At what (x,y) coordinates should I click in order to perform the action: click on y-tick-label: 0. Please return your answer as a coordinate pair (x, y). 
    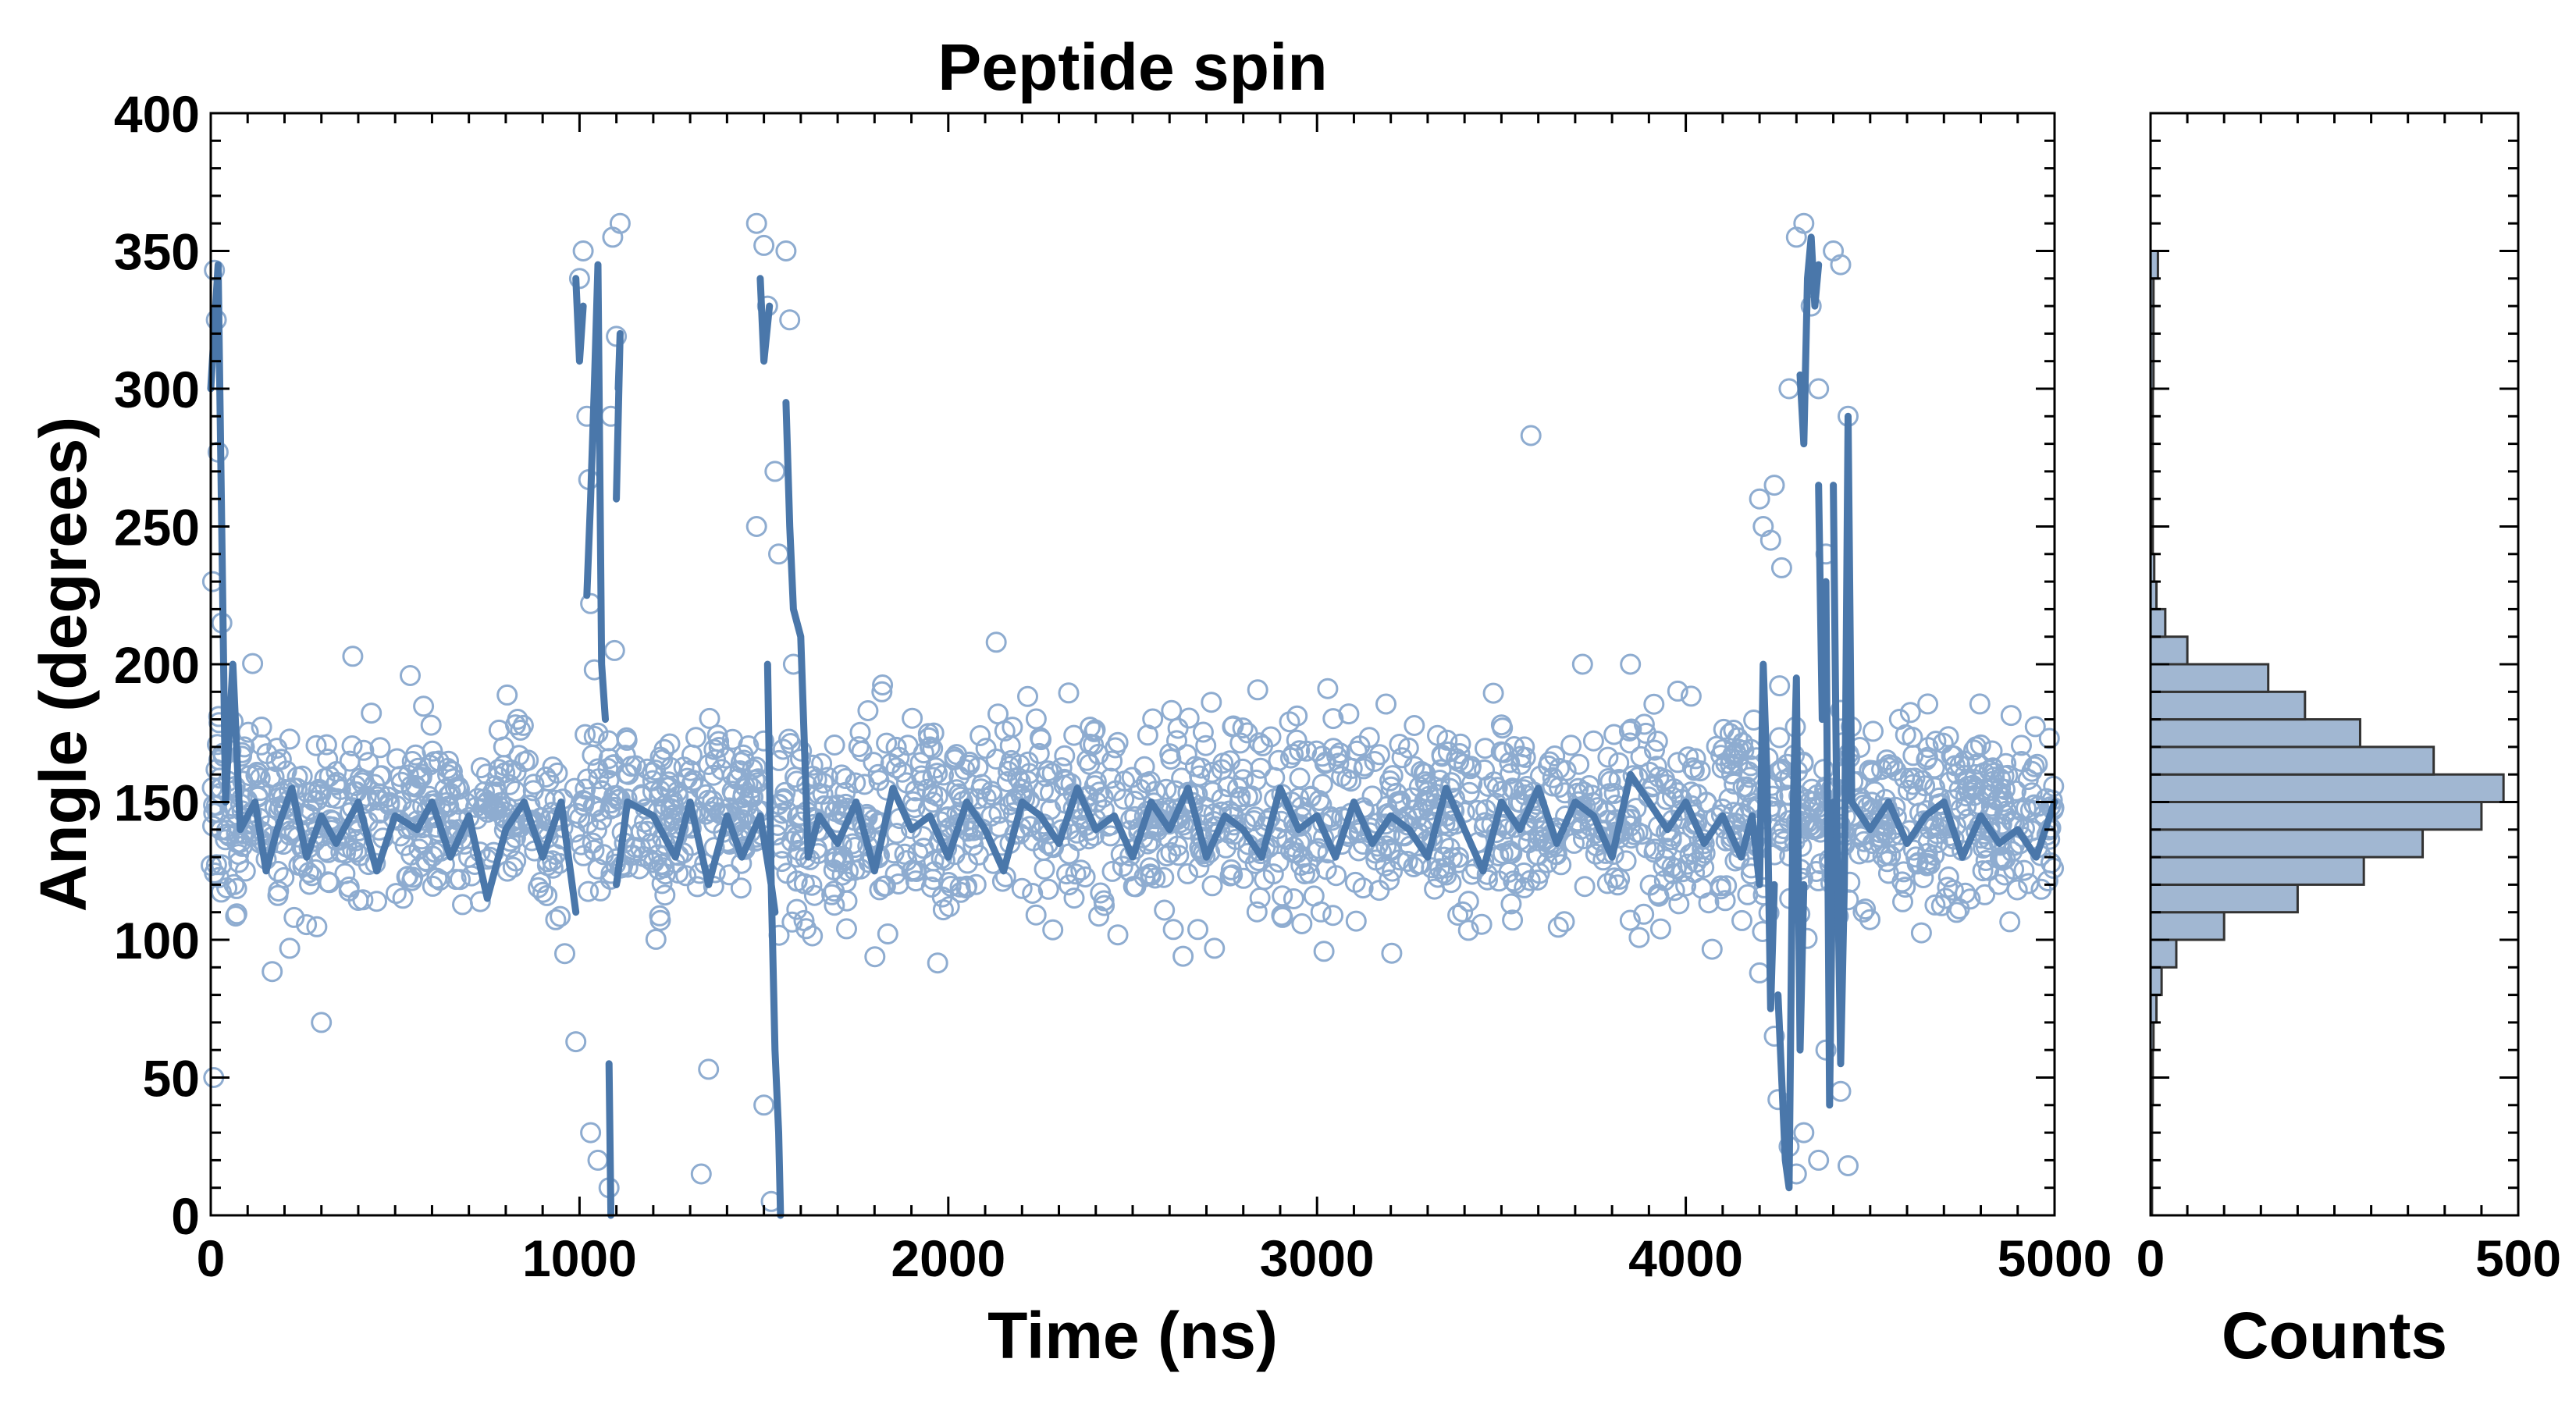
    Looking at the image, I should click on (185, 1216).